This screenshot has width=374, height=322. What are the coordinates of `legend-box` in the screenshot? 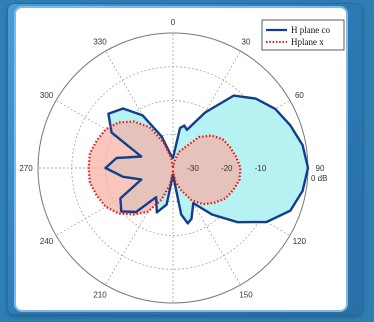 It's located at (303, 35).